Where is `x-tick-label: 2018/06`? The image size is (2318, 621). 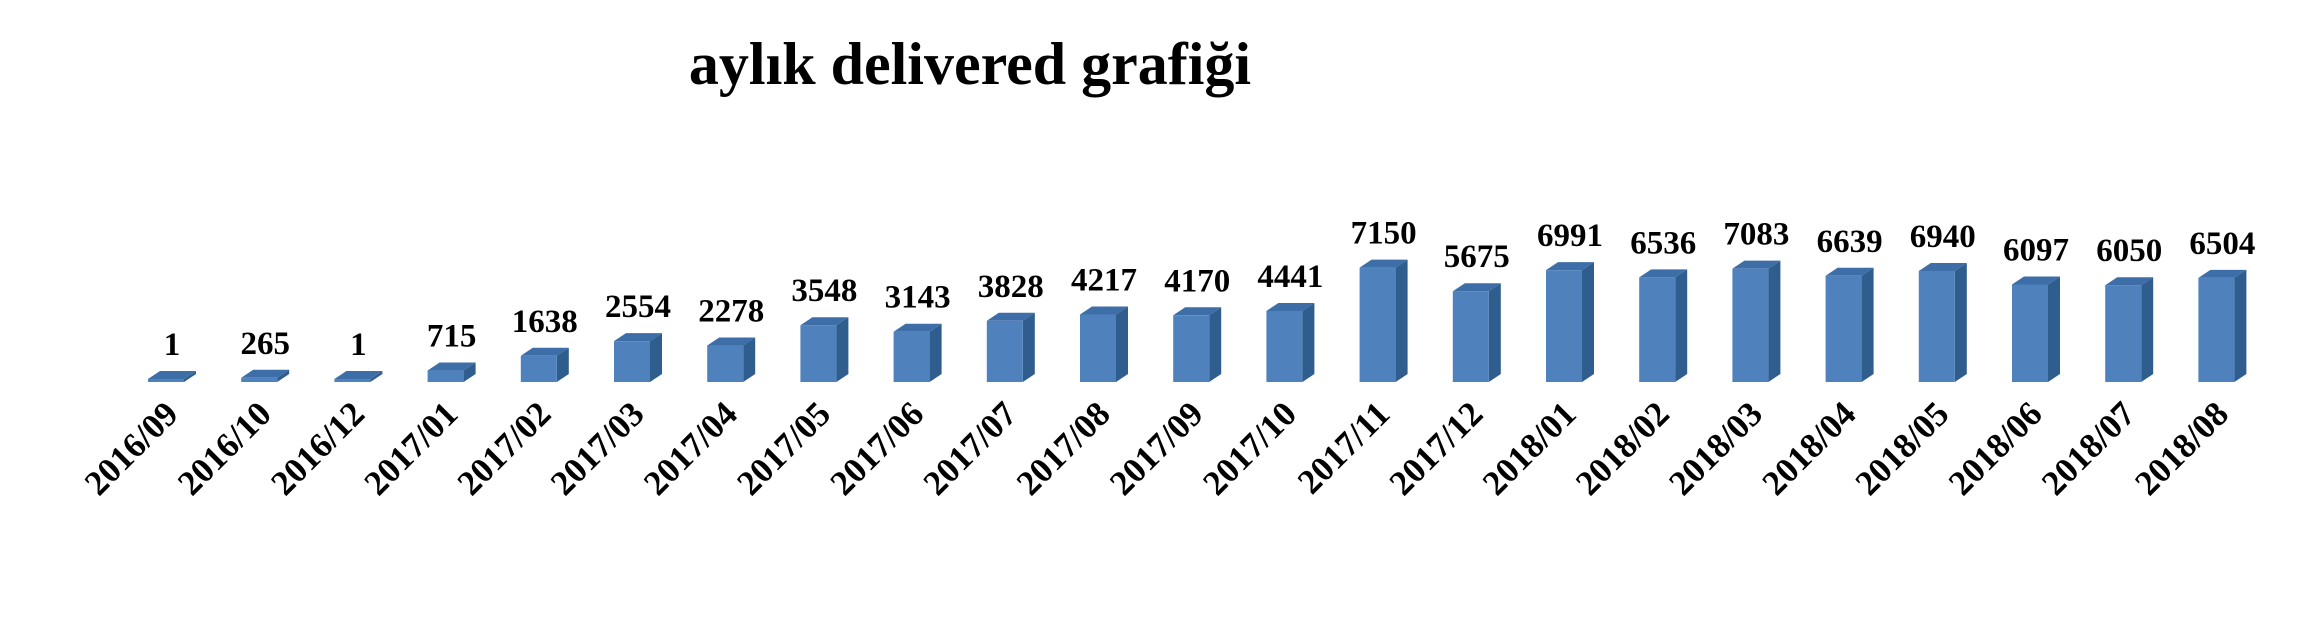 x-tick-label: 2018/06 is located at coordinates (1995, 448).